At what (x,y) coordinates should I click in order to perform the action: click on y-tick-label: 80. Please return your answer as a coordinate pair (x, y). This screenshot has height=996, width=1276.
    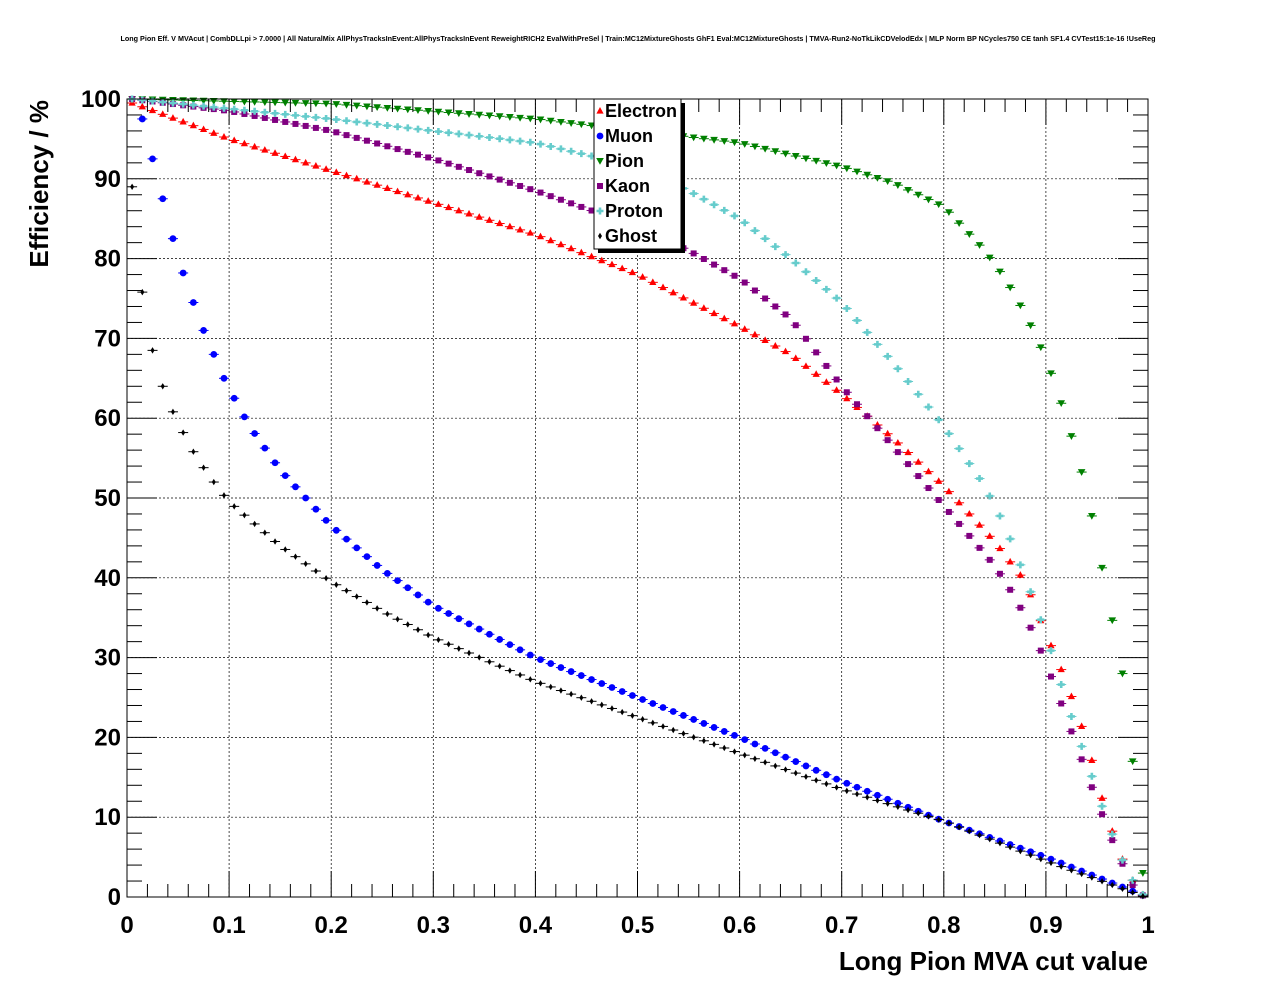
    Looking at the image, I should click on (107, 259).